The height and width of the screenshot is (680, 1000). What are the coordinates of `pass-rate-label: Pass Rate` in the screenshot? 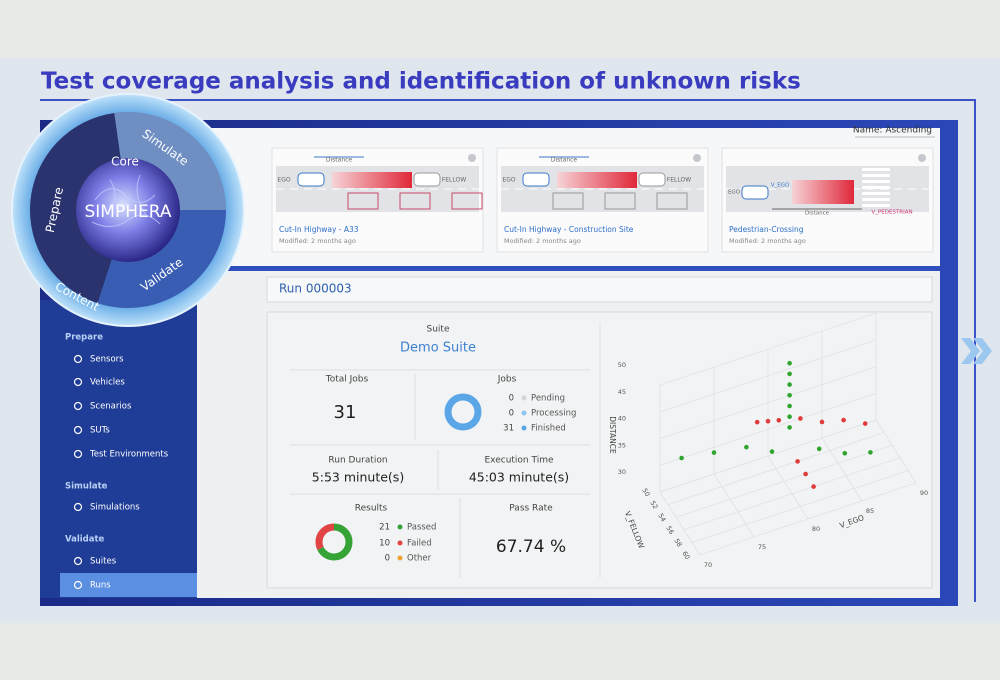 It's located at (531, 509).